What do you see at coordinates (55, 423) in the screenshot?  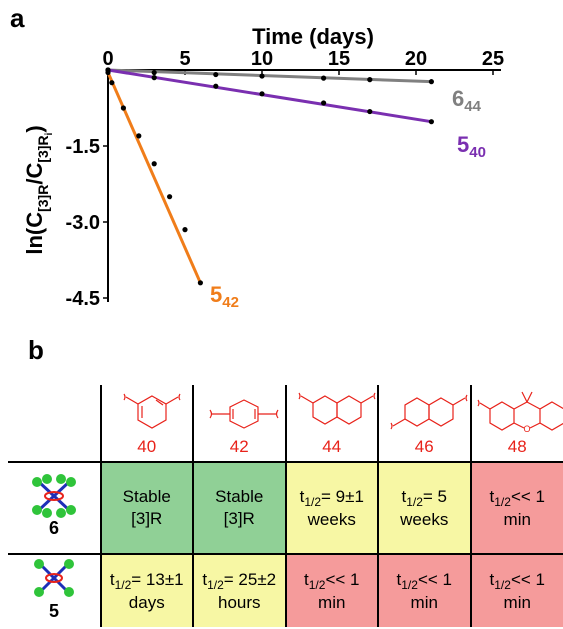 I see `table-corner` at bounding box center [55, 423].